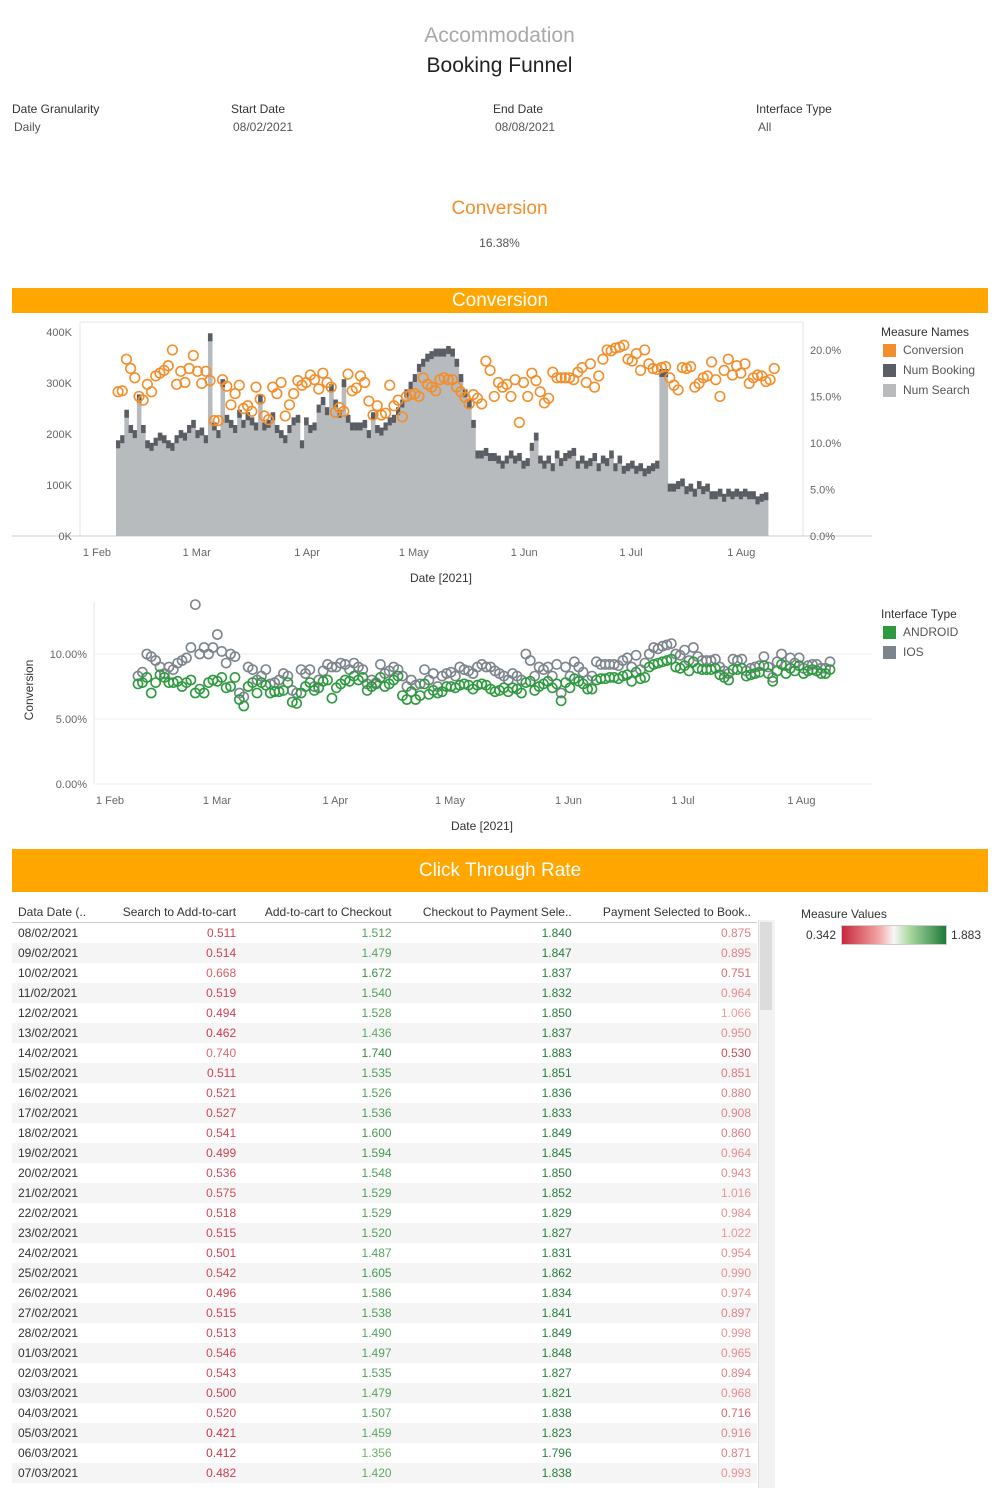 The height and width of the screenshot is (1499, 999). I want to click on legend-item-conversion: Conversion, so click(929, 350).